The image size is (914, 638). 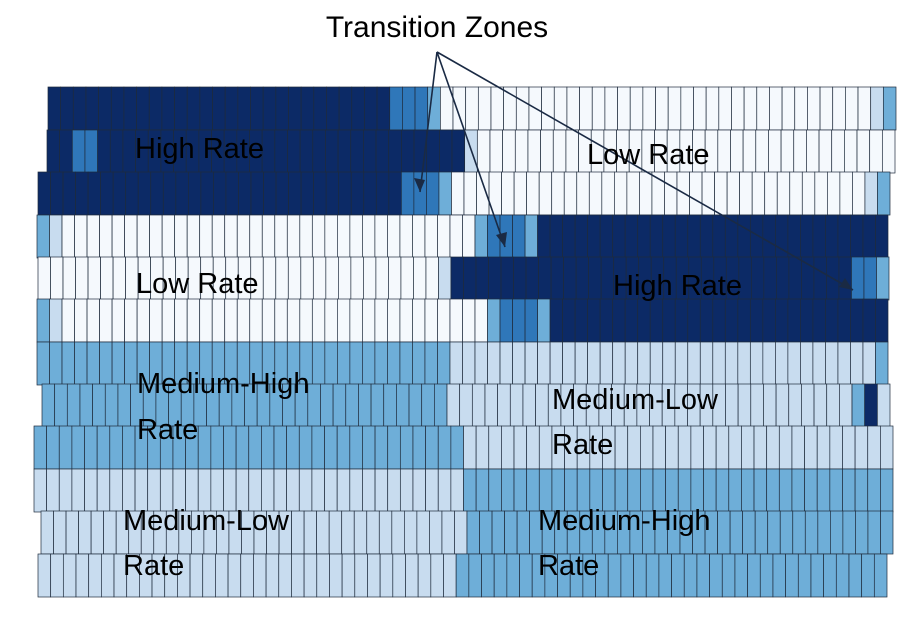 What do you see at coordinates (206, 521) in the screenshot?
I see `label-medium-low-left-1: Medium-Low` at bounding box center [206, 521].